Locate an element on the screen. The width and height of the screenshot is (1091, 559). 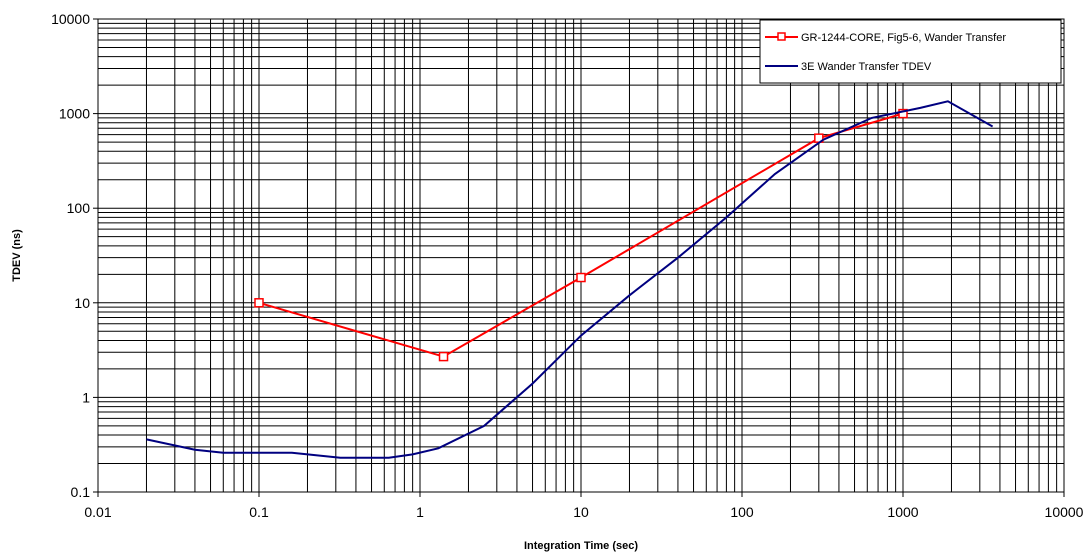
legend-label-3e: 3E Wander Transfer TDEV is located at coordinates (866, 67).